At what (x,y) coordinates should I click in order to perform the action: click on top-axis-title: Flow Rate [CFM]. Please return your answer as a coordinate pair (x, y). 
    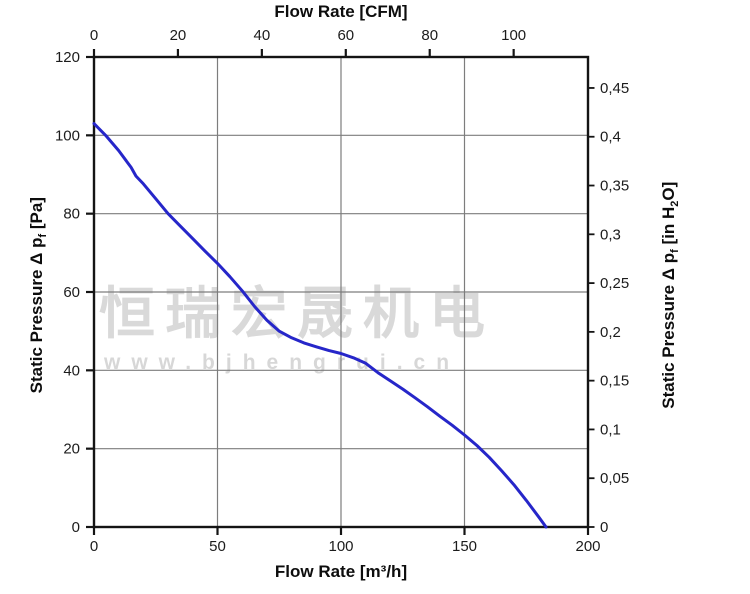
    Looking at the image, I should click on (341, 11).